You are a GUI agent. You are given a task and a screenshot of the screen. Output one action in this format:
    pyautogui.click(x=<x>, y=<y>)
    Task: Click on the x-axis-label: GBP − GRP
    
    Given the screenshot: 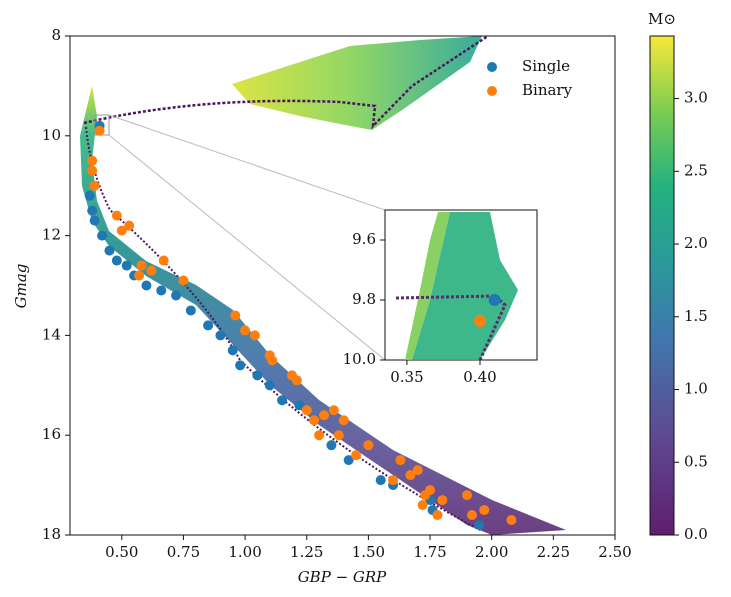 What is the action you would take?
    pyautogui.click(x=342, y=577)
    